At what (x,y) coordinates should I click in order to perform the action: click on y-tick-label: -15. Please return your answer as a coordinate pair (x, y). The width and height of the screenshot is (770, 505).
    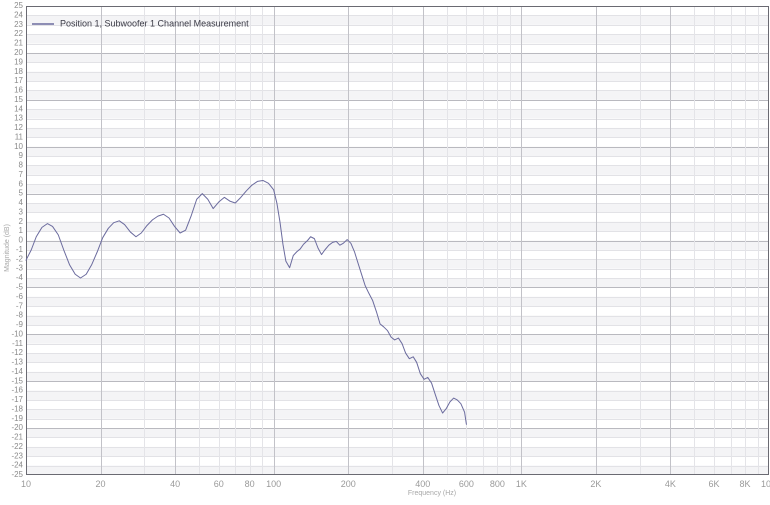
    Looking at the image, I should click on (17, 380).